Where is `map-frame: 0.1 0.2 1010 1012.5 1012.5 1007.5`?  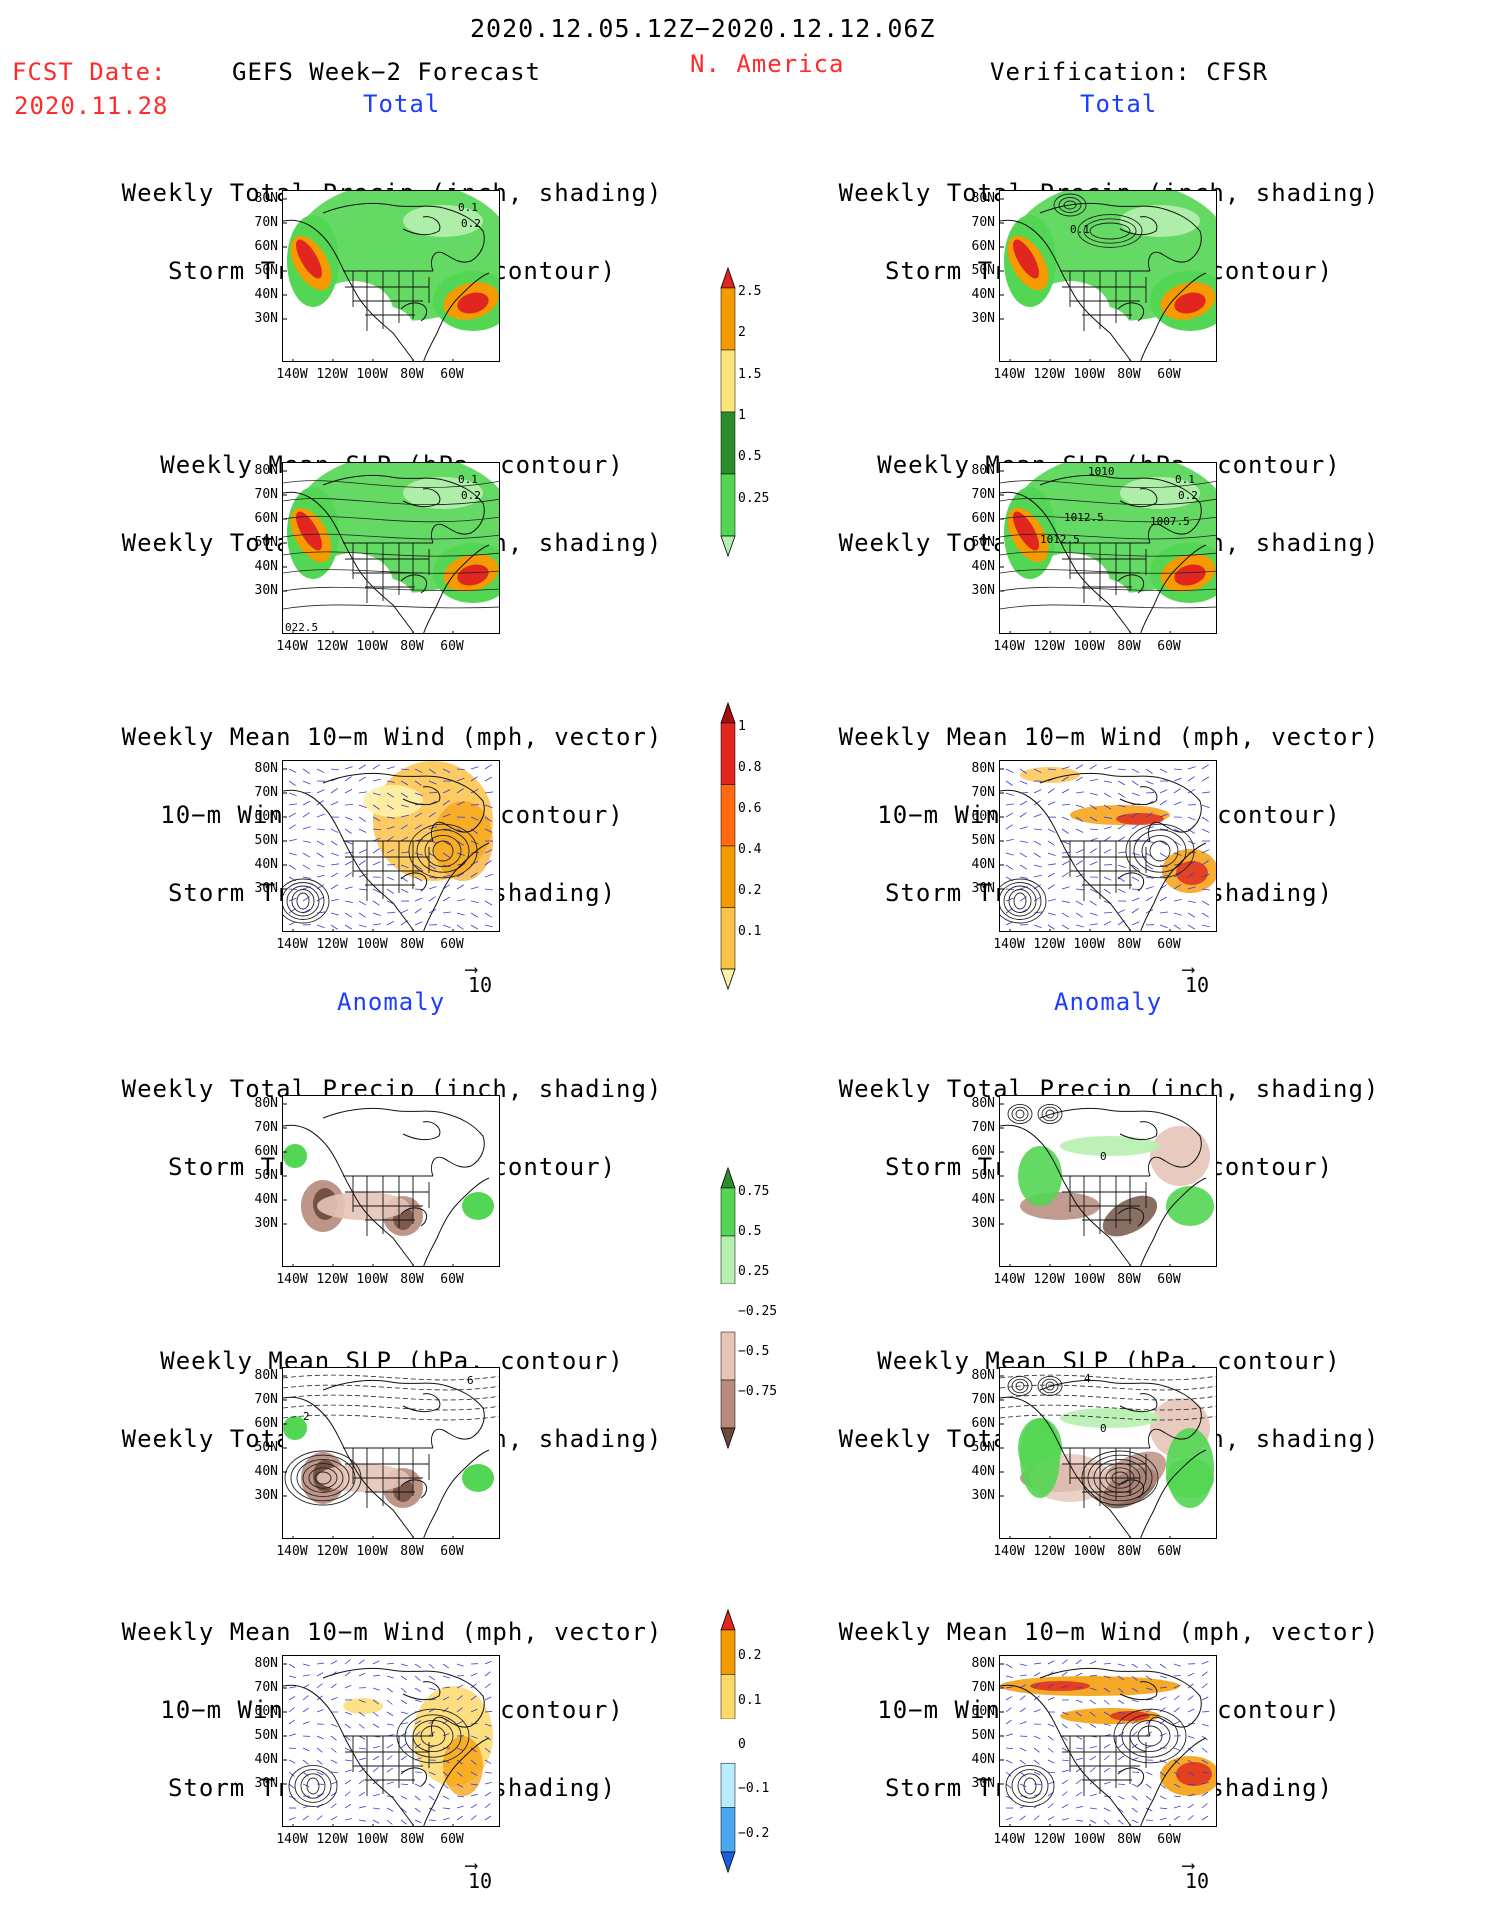
map-frame: 0.1 0.2 1010 1012.5 1012.5 1007.5 is located at coordinates (1108, 548).